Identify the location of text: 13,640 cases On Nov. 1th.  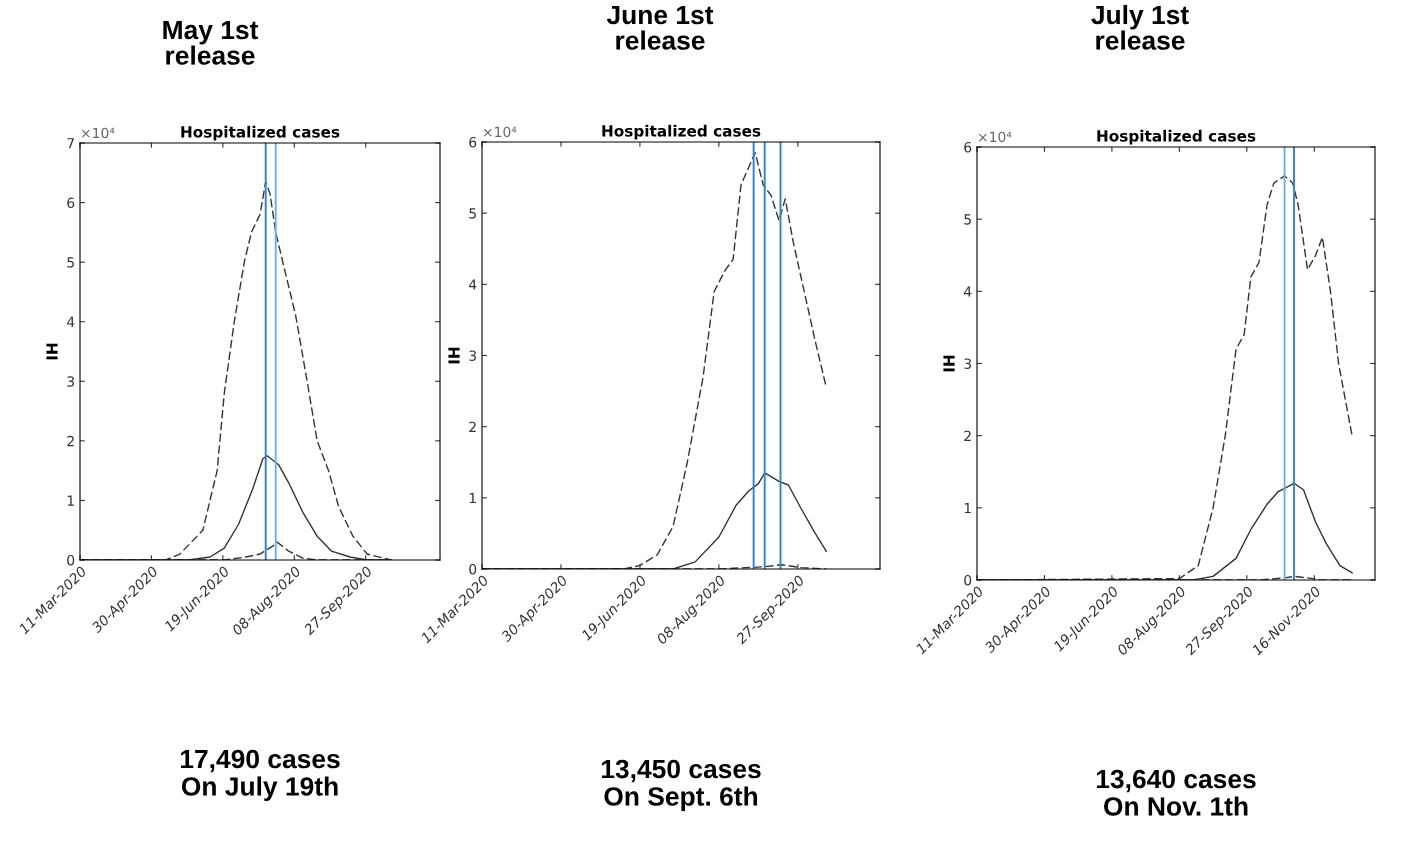
(1176, 792).